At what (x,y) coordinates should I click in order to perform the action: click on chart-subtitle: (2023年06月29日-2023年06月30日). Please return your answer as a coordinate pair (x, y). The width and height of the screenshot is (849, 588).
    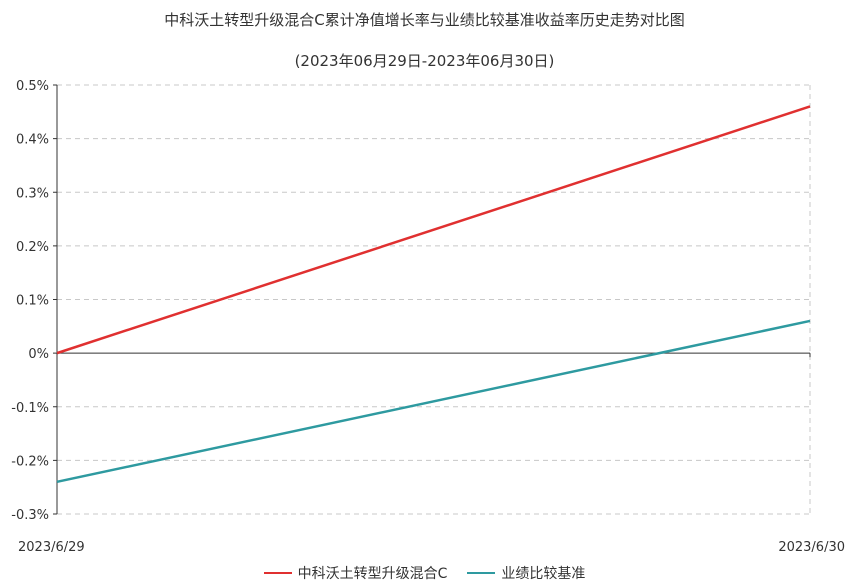
    Looking at the image, I should click on (424, 61).